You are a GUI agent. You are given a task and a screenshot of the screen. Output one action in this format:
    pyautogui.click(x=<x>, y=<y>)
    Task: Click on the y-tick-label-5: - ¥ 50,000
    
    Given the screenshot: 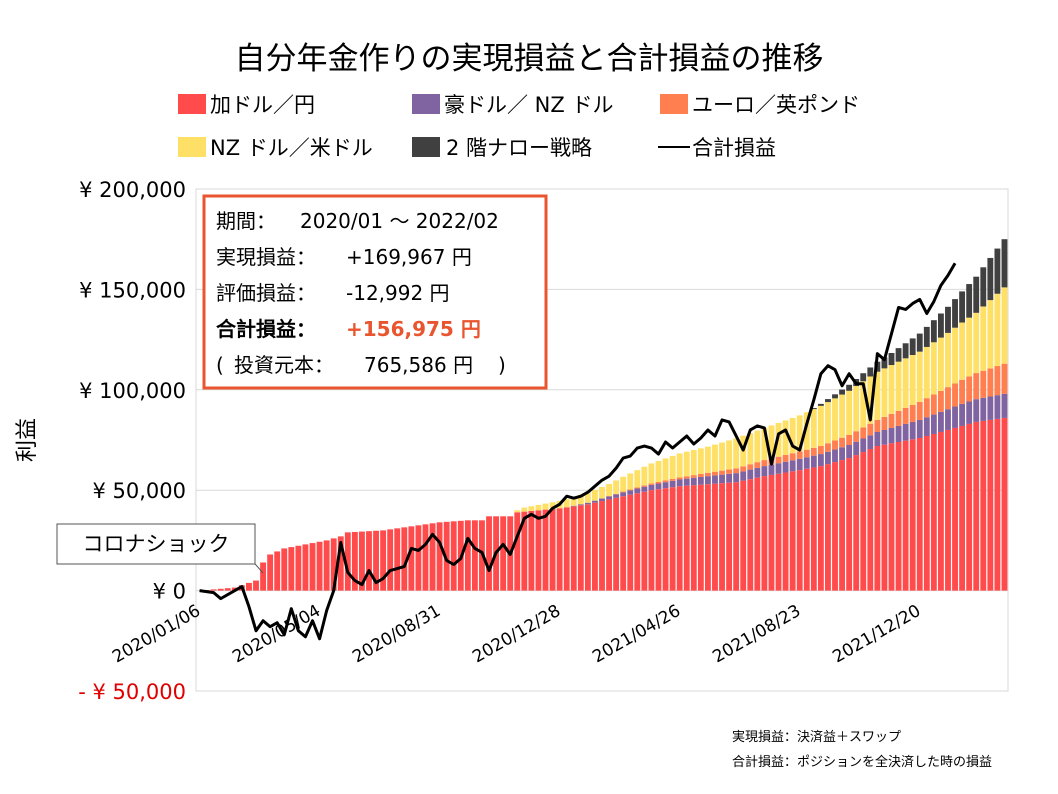 What is the action you would take?
    pyautogui.click(x=132, y=692)
    